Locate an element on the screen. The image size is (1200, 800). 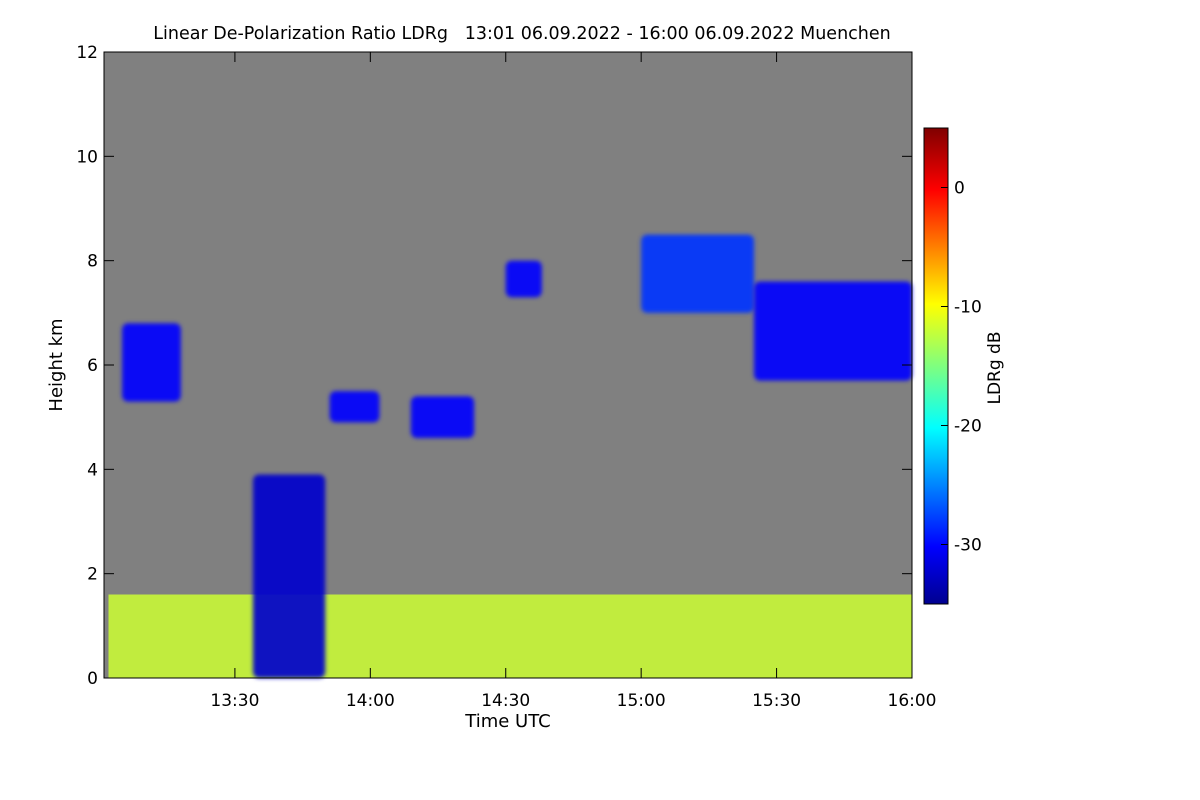
y-tick-label: 2 is located at coordinates (92, 575).